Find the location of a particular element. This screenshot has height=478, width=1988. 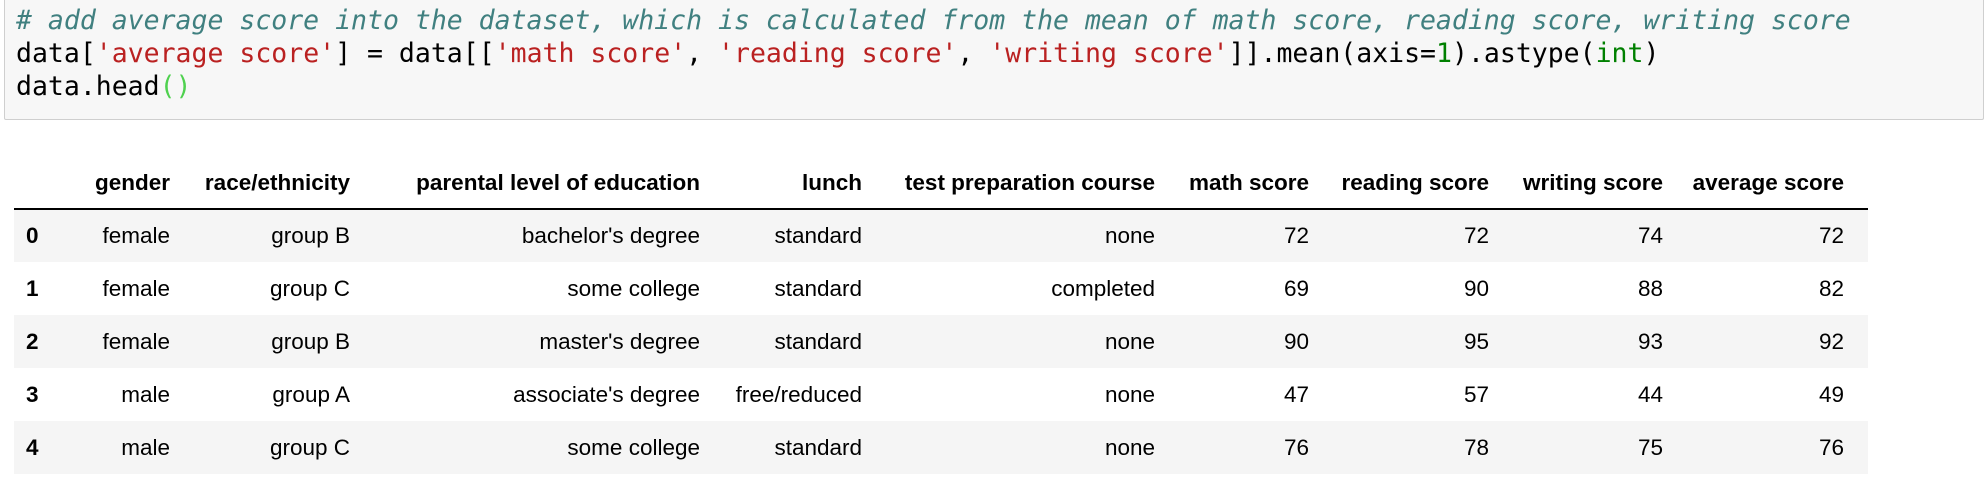

row-index: 4 is located at coordinates (32, 447).